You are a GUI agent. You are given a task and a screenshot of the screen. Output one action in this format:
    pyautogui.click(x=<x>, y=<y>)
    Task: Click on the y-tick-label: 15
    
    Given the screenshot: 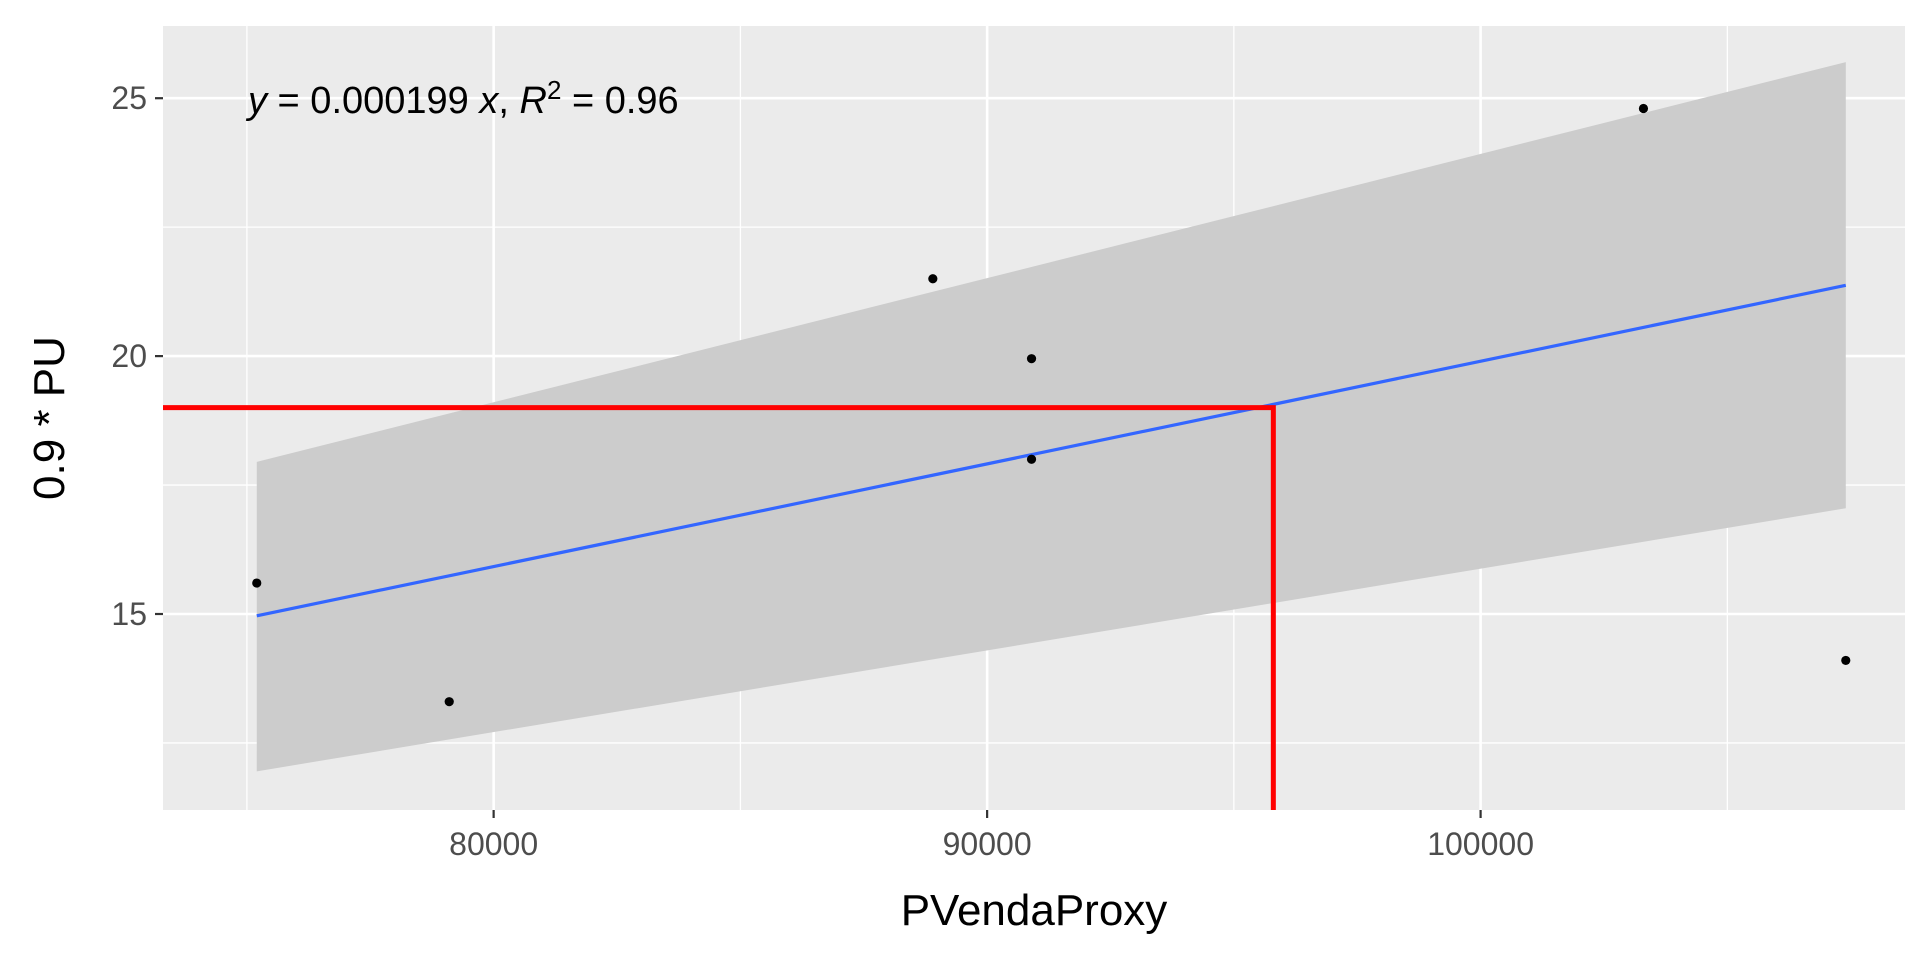 What is the action you would take?
    pyautogui.click(x=129, y=614)
    